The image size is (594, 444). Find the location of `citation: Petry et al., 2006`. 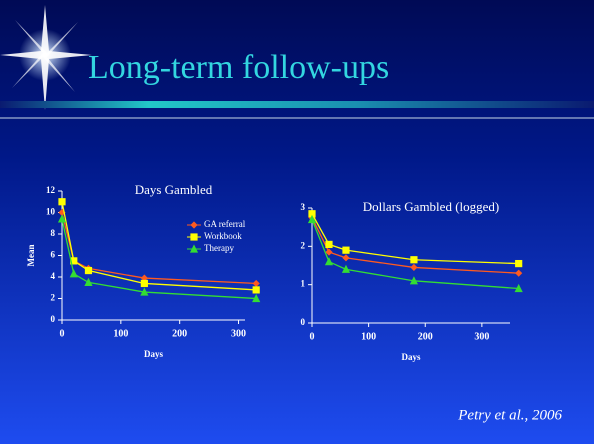

citation: Petry et al., 2006 is located at coordinates (509, 415).